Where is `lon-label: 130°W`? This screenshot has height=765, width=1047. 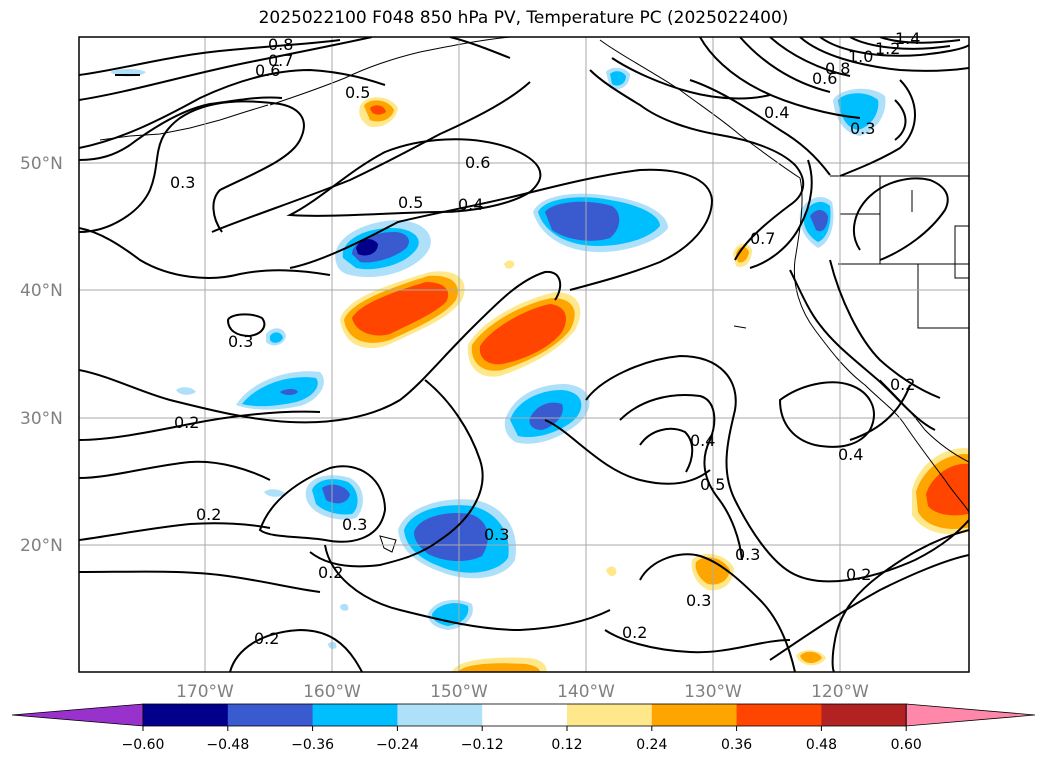 lon-label: 130°W is located at coordinates (713, 692).